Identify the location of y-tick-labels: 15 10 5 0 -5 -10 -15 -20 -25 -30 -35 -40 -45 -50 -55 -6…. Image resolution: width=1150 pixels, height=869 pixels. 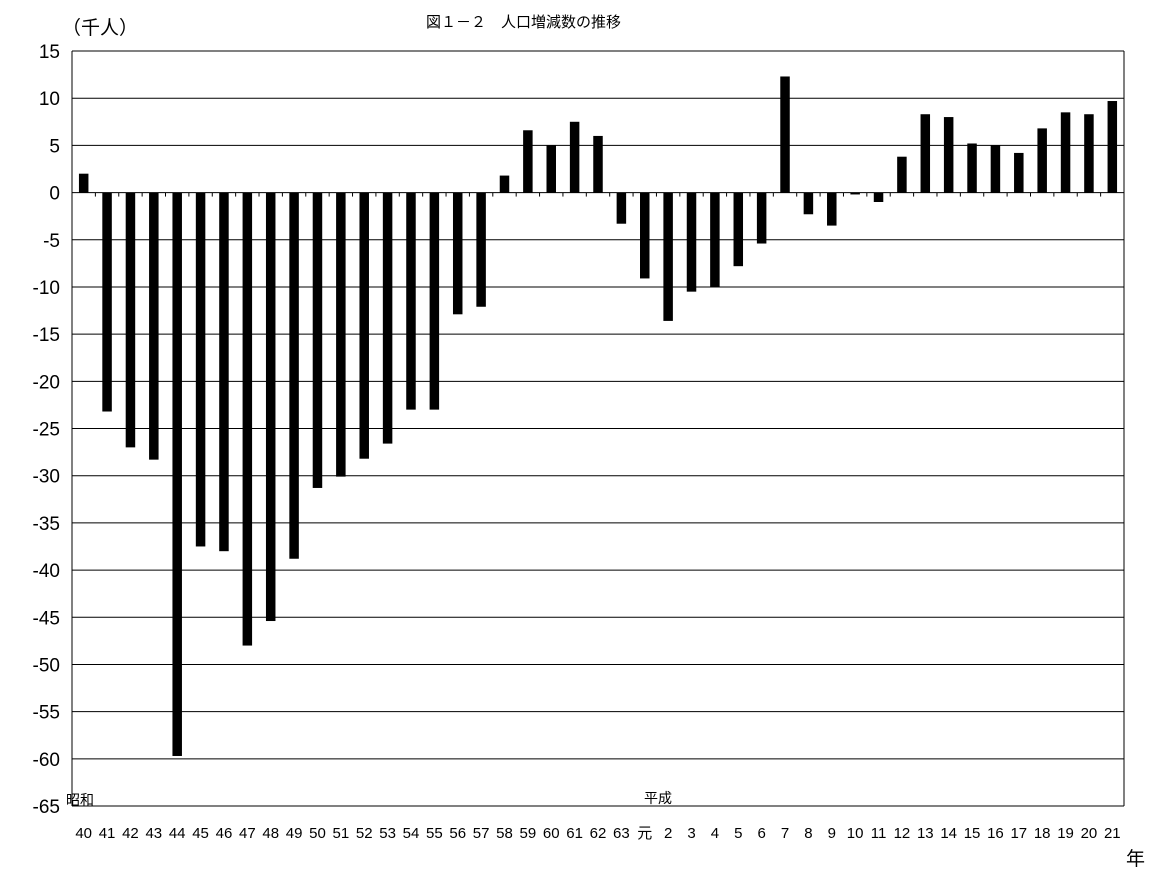
(46, 430).